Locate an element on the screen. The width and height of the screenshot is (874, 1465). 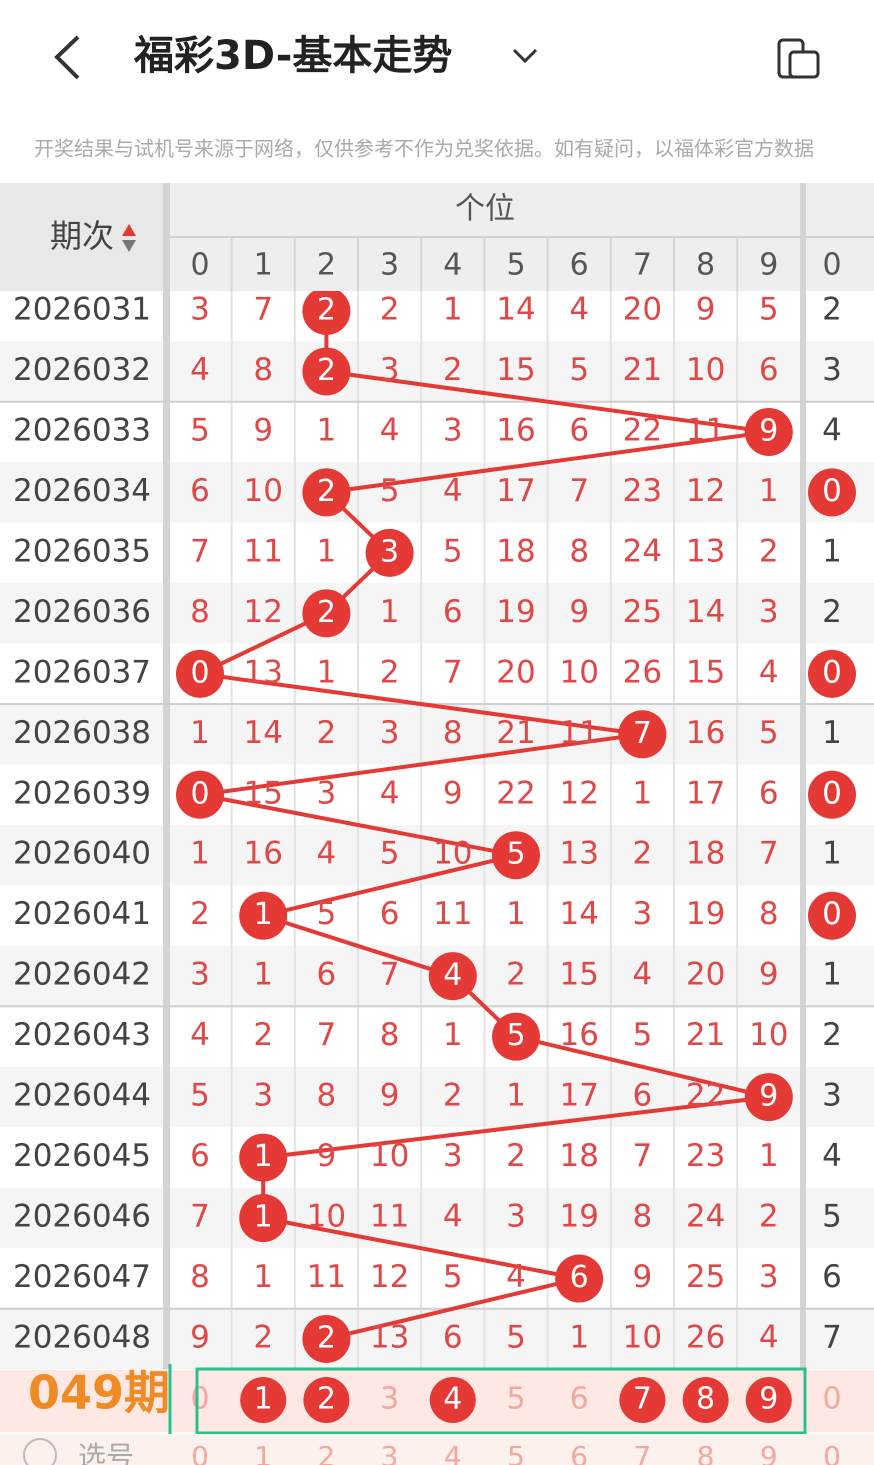
miss-count: 11 is located at coordinates (262, 551).